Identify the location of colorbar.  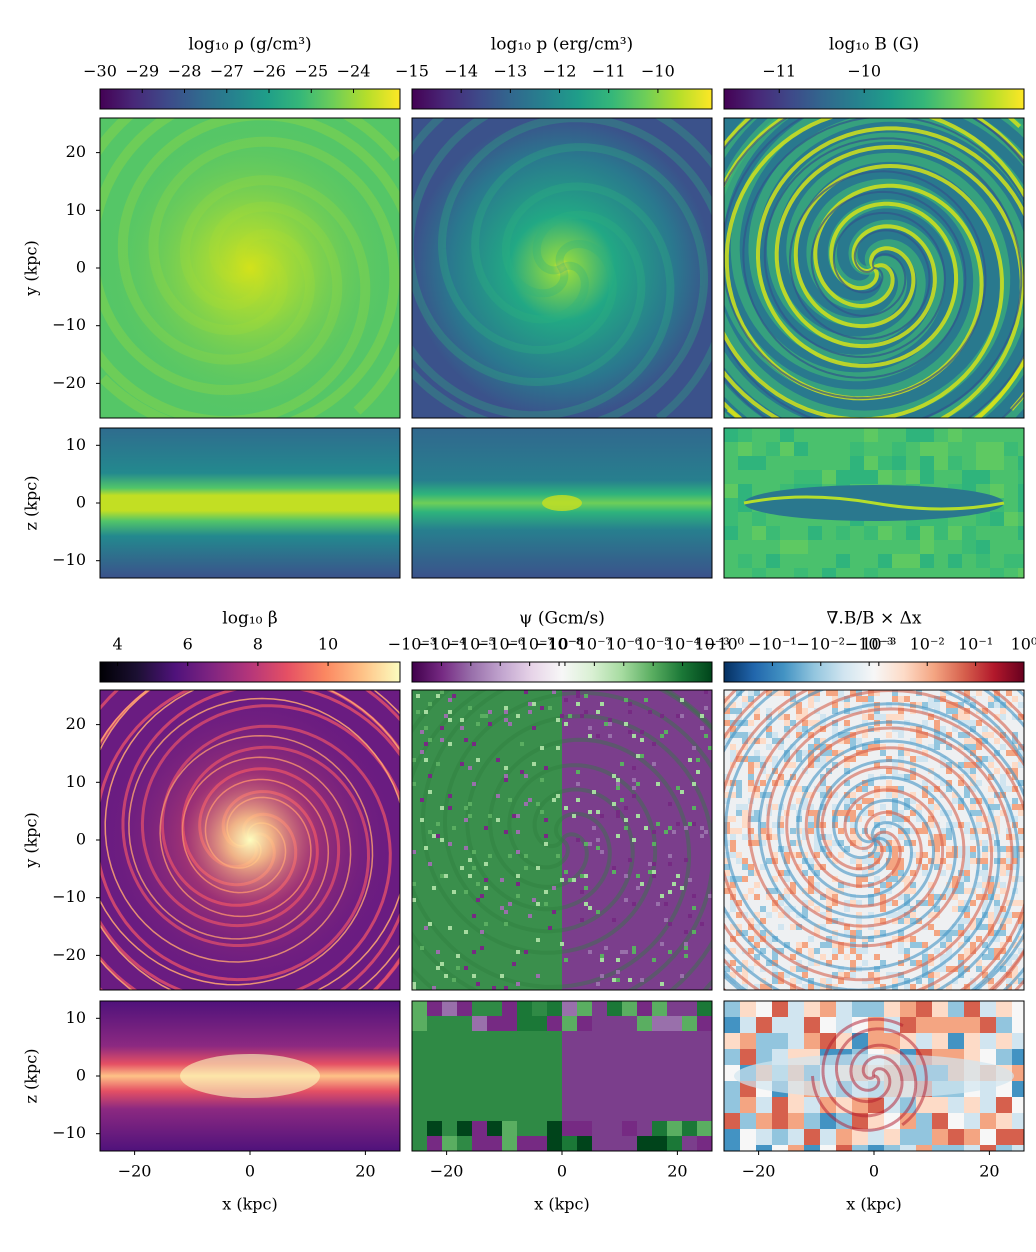
(874, 672).